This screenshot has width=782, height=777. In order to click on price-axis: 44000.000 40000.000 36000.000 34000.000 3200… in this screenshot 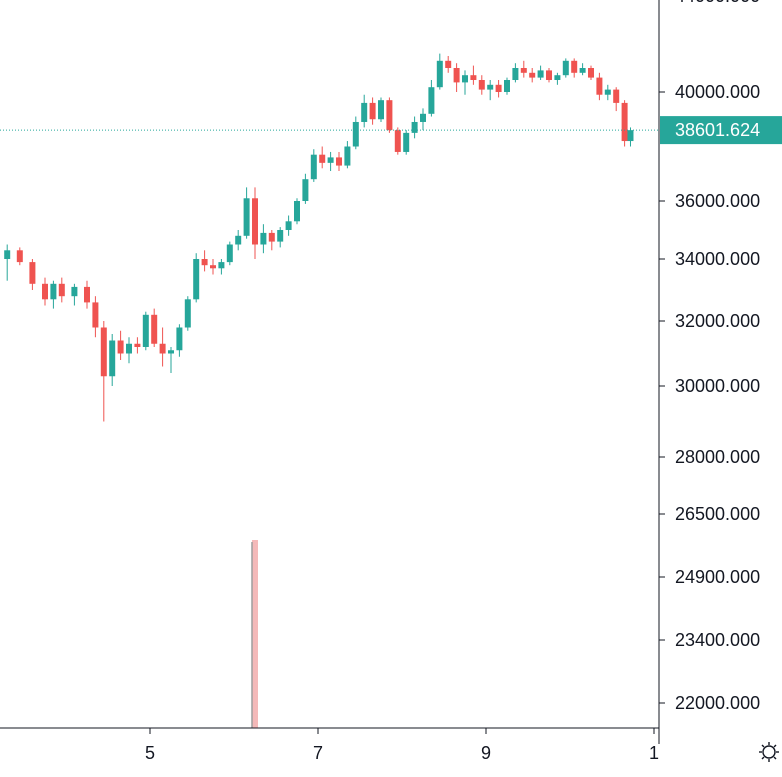, I will do `click(709, 356)`.